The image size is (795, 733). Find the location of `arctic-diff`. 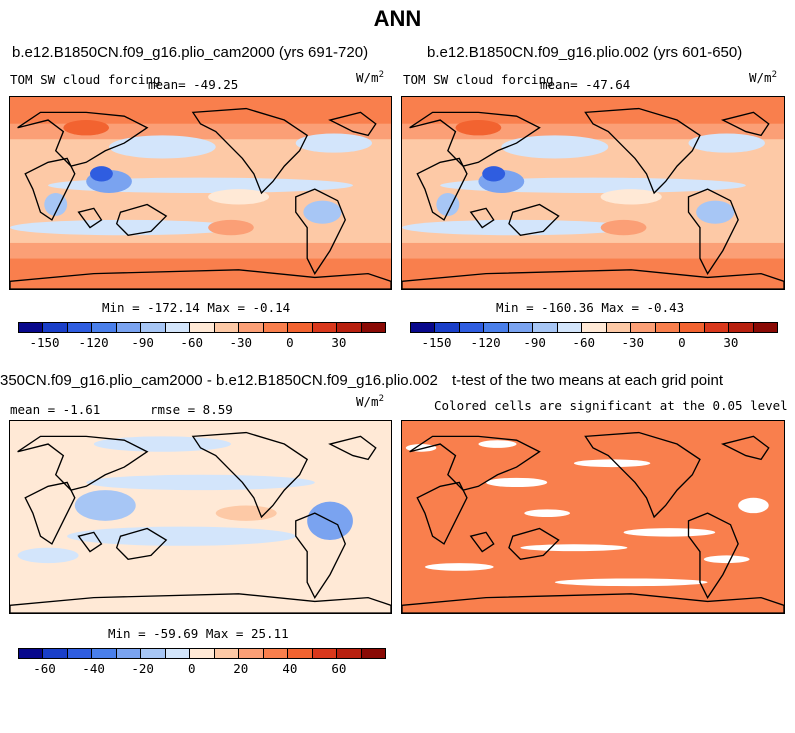

arctic-diff is located at coordinates (162, 444).